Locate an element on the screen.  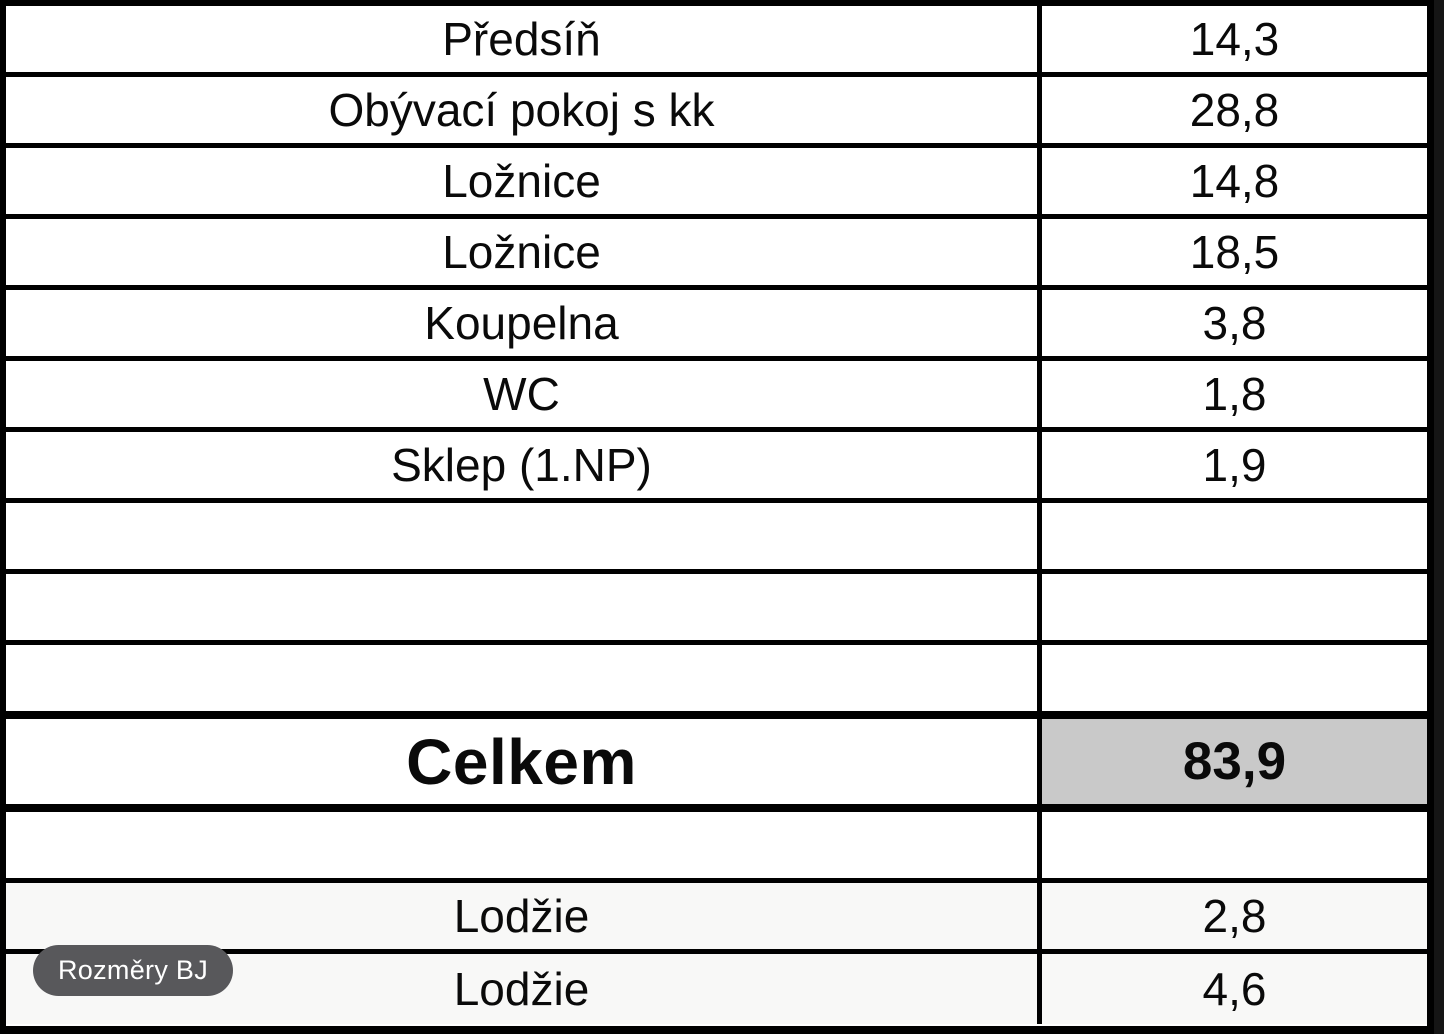
room-name-cell: Koupelna is located at coordinates (524, 323).